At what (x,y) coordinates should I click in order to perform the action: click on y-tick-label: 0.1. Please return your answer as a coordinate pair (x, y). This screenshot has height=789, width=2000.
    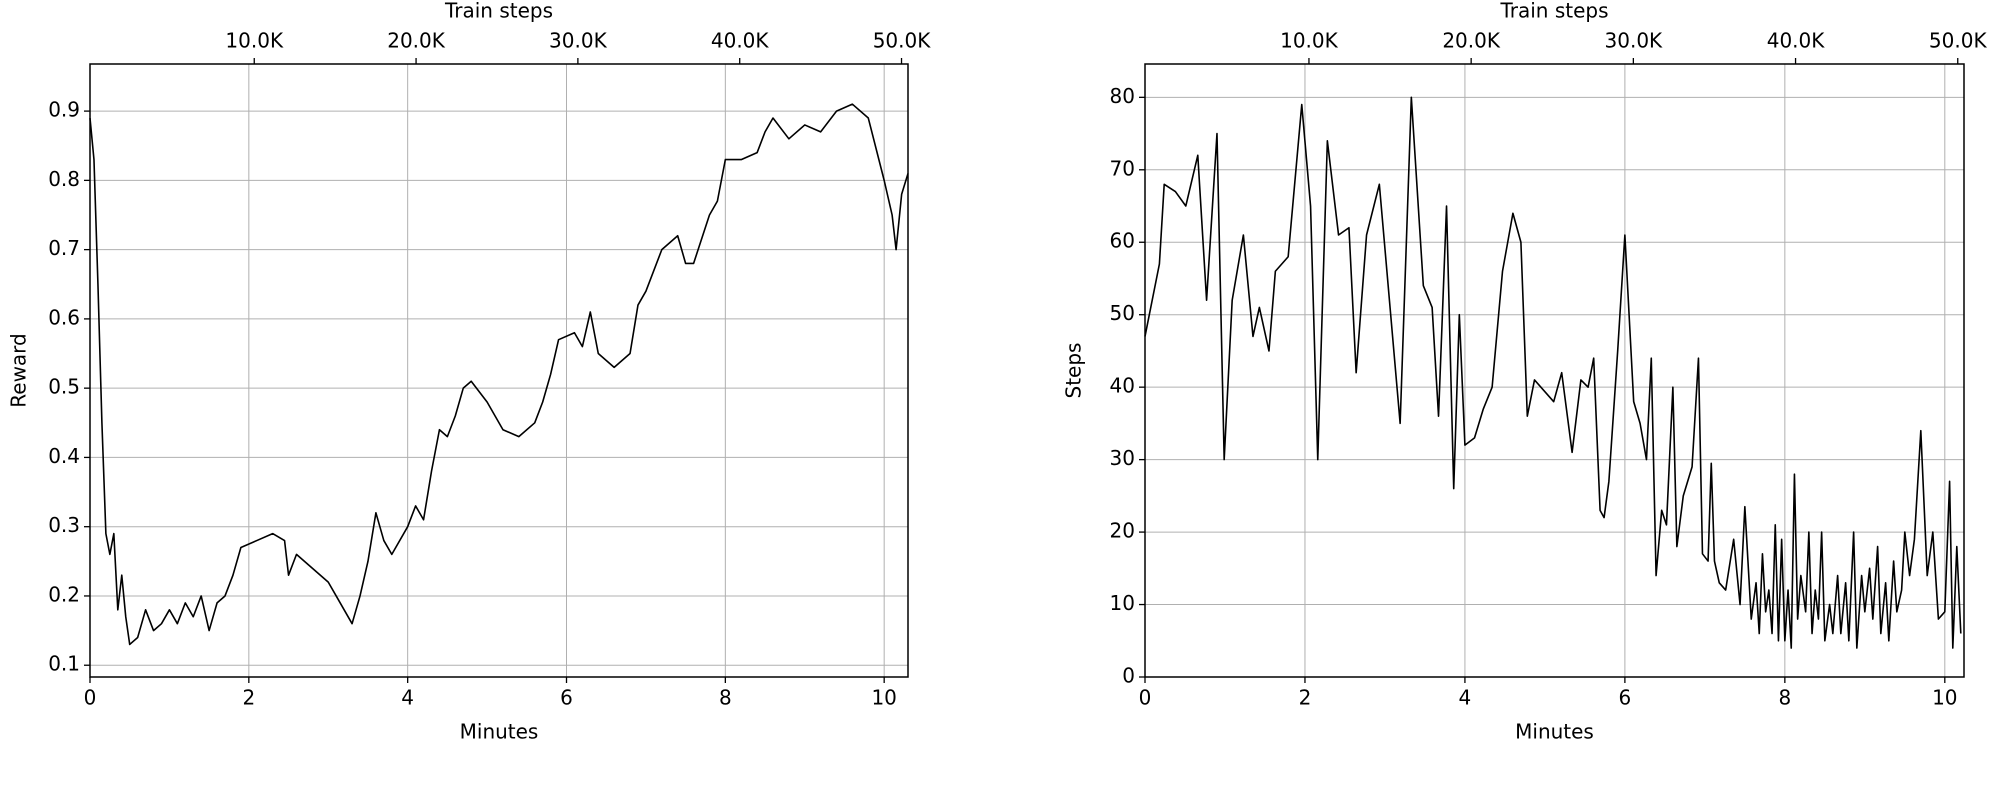
    Looking at the image, I should click on (64, 664).